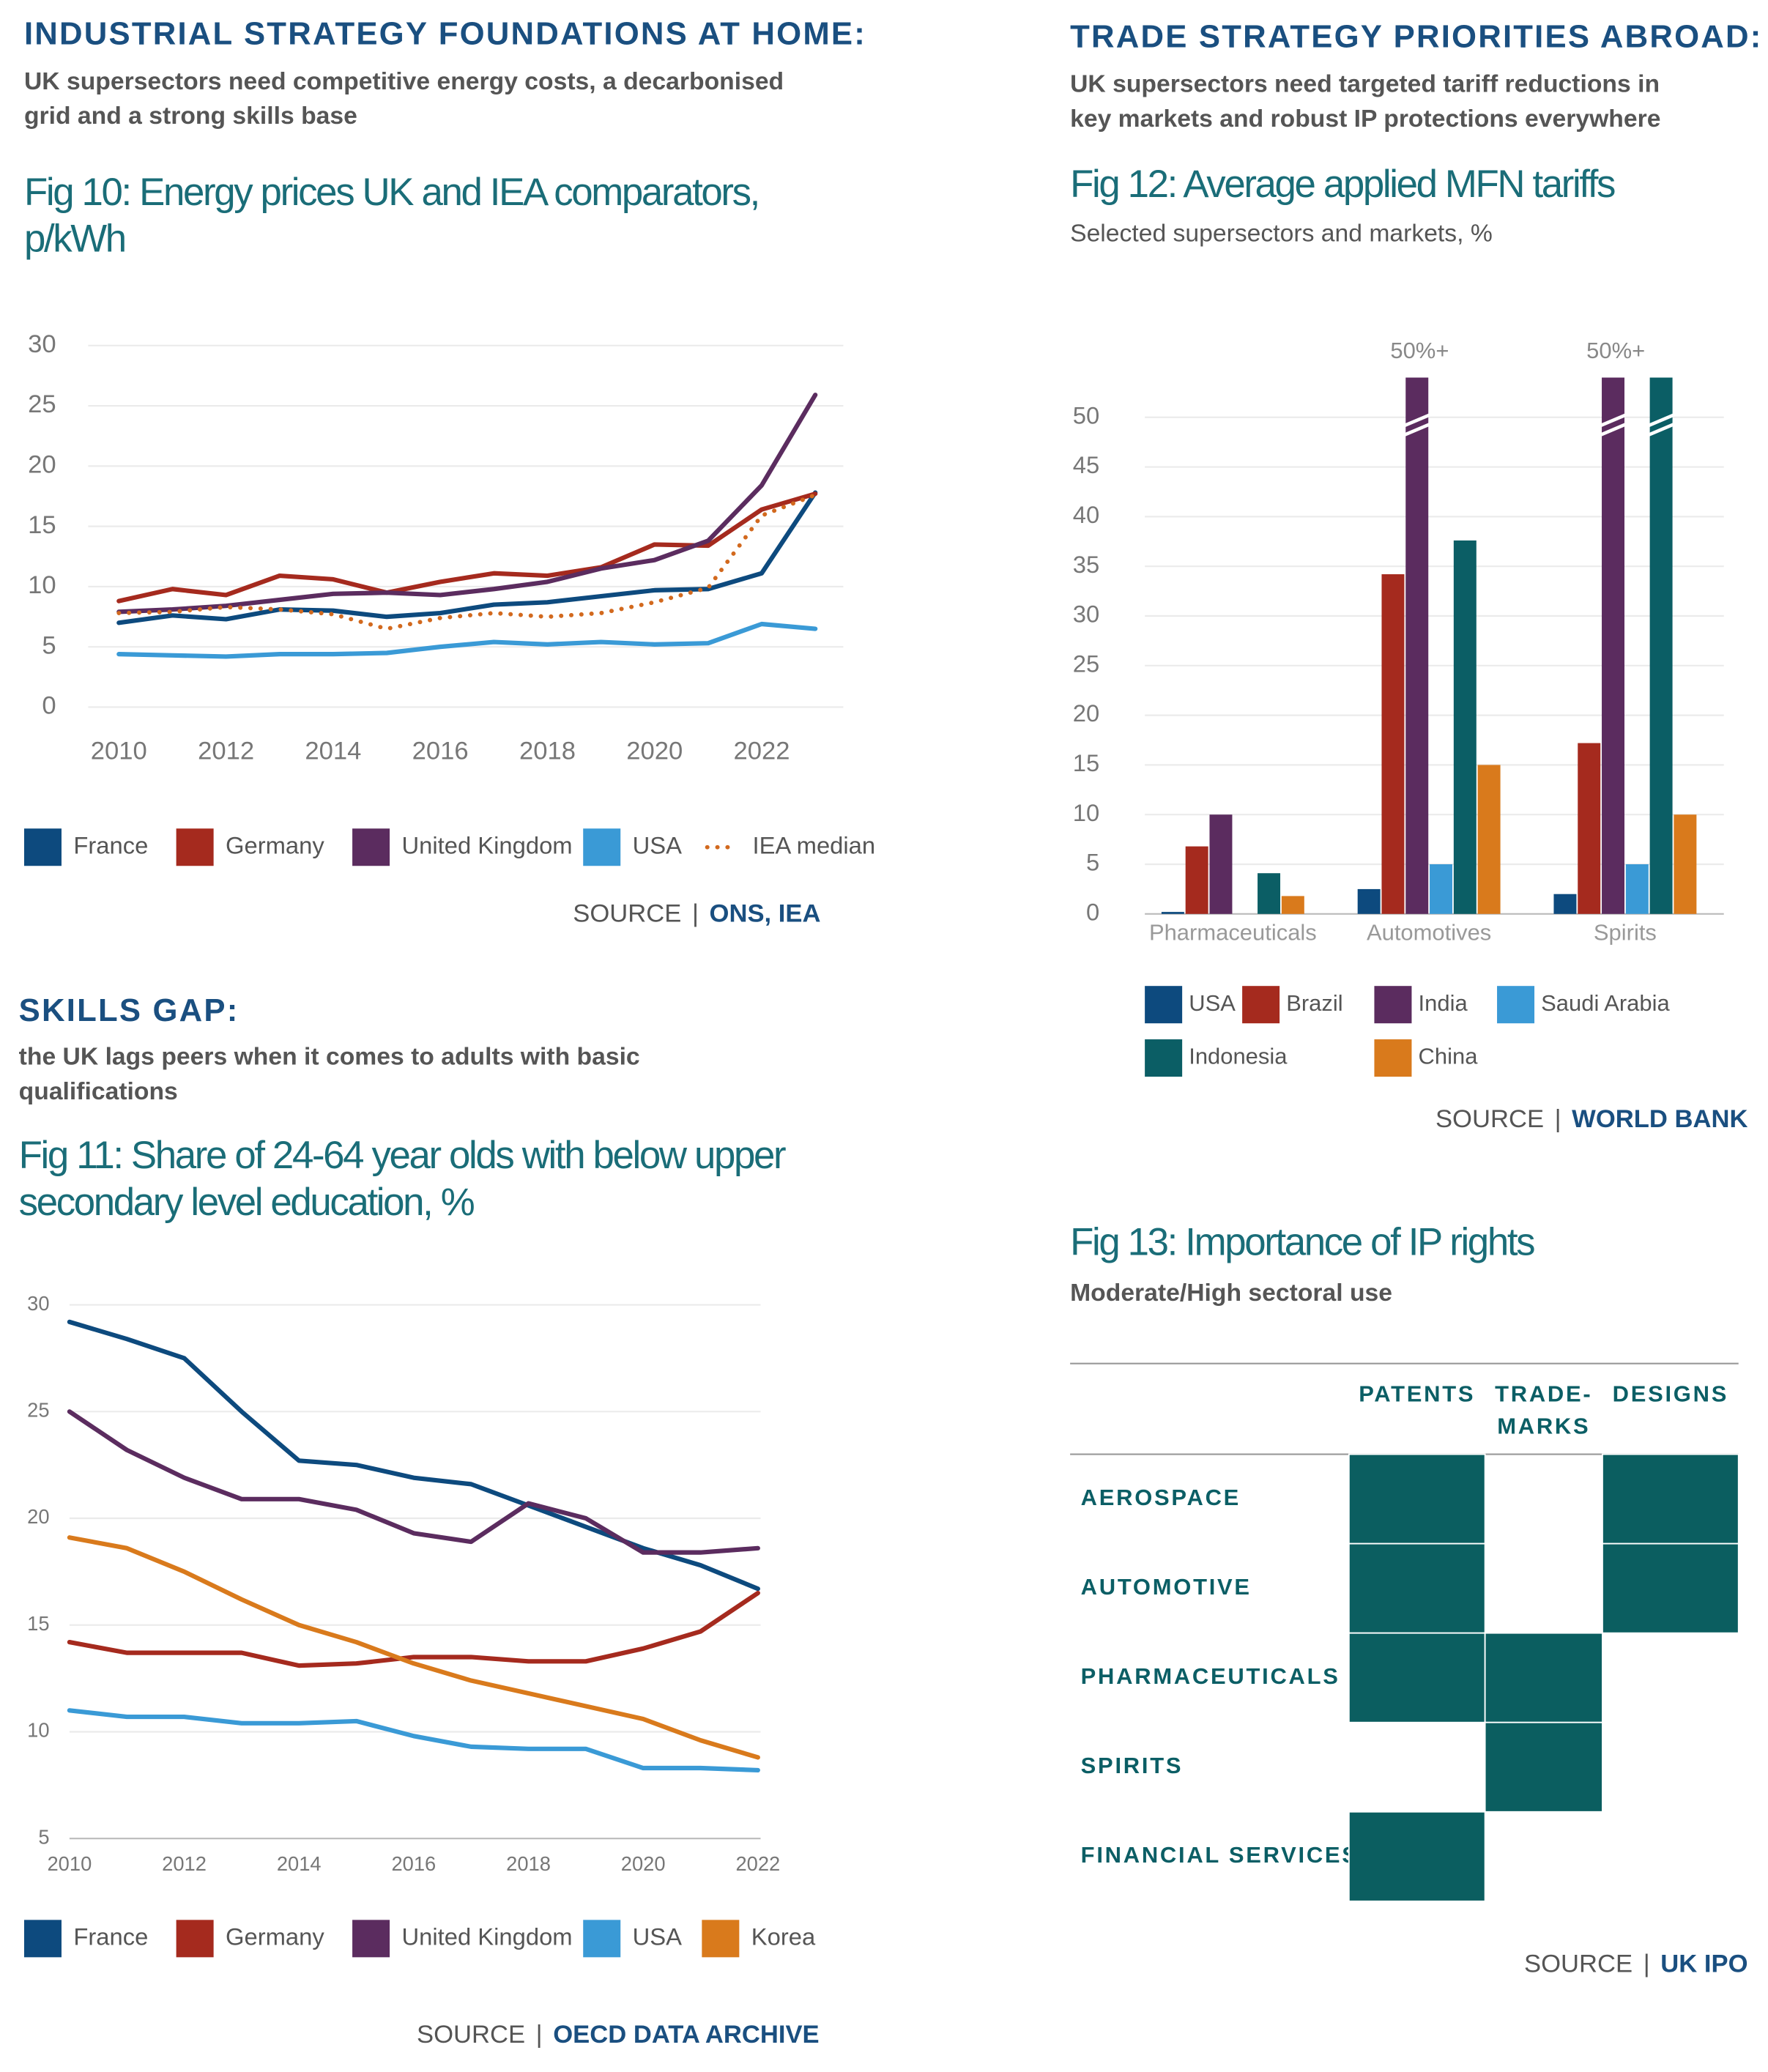 The image size is (1768, 2072). Describe the element at coordinates (1543, 1425) in the screenshot. I see `column-header: MARKS` at that location.